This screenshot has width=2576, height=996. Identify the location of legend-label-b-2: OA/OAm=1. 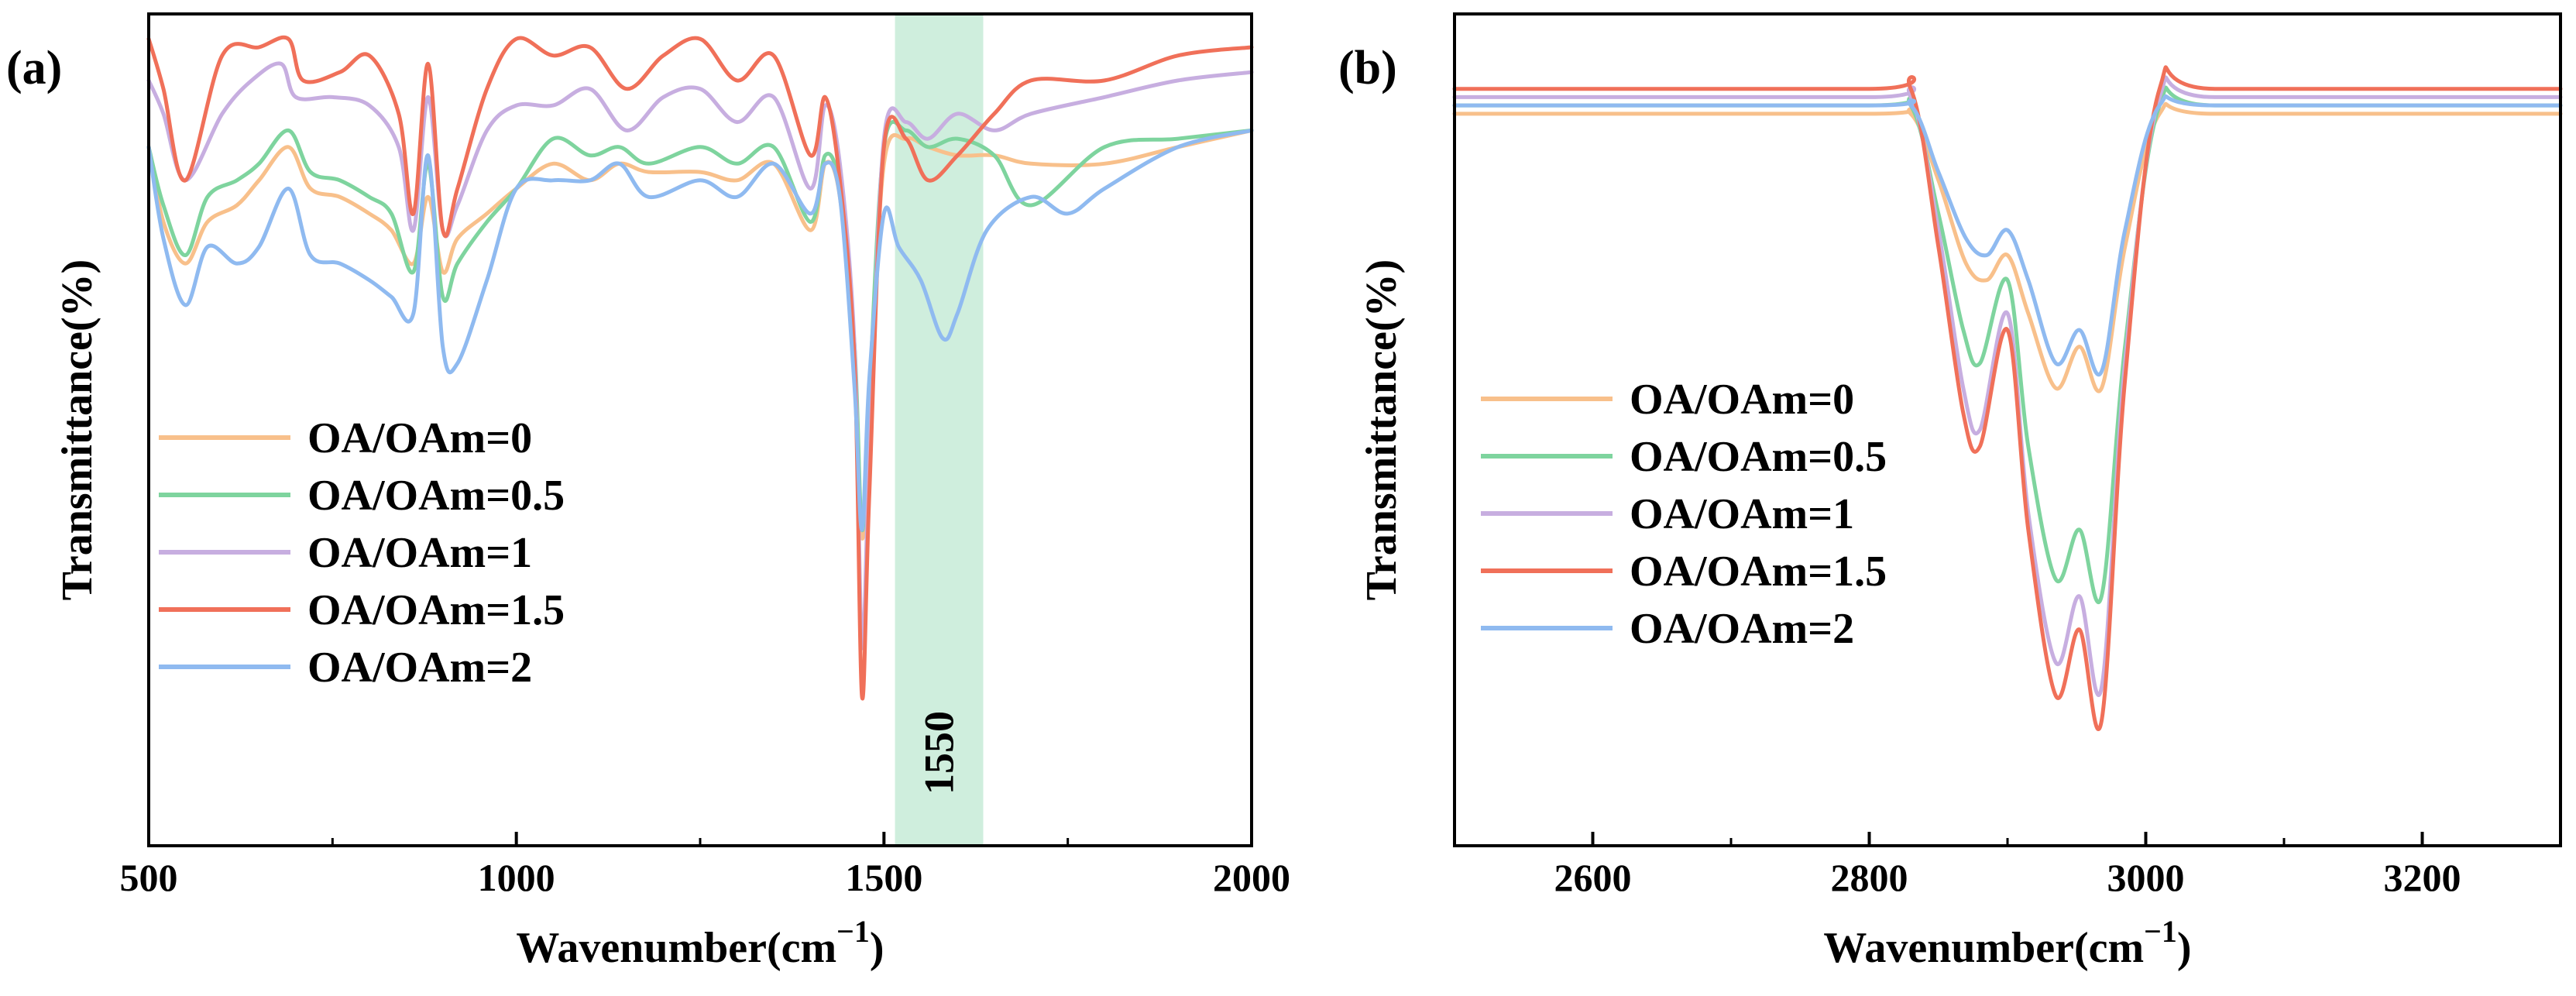
(1742, 514).